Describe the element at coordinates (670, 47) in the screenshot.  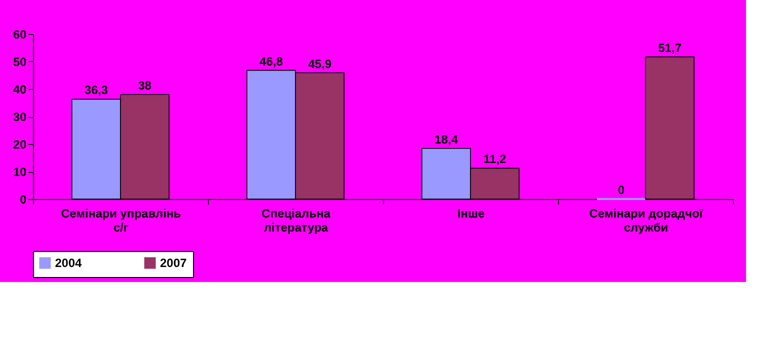
I see `data-label: 51,7` at that location.